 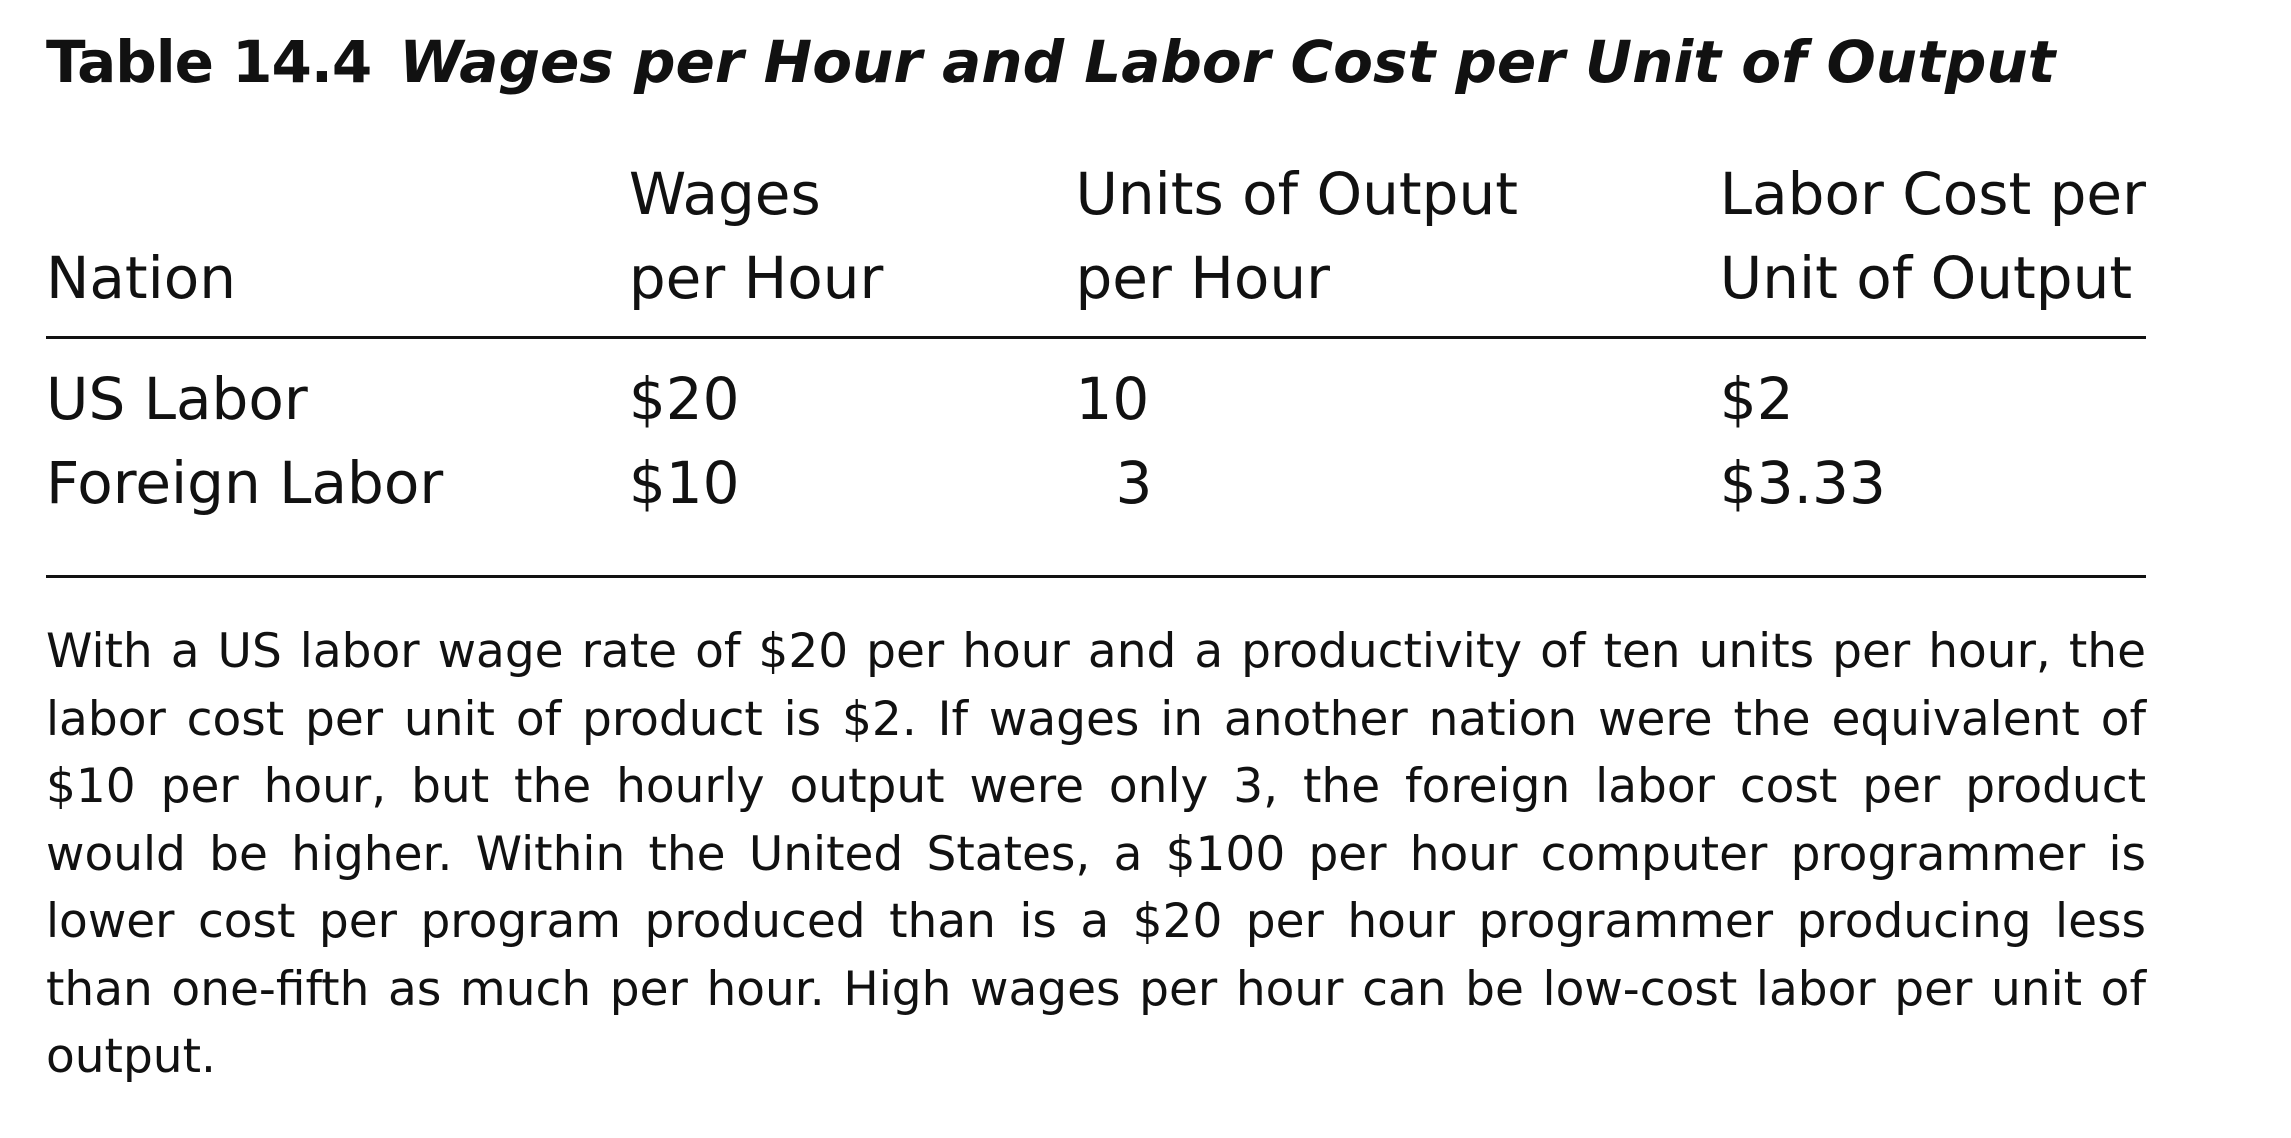 What do you see at coordinates (1202, 278) in the screenshot?
I see `header-output-line2: per Hour` at bounding box center [1202, 278].